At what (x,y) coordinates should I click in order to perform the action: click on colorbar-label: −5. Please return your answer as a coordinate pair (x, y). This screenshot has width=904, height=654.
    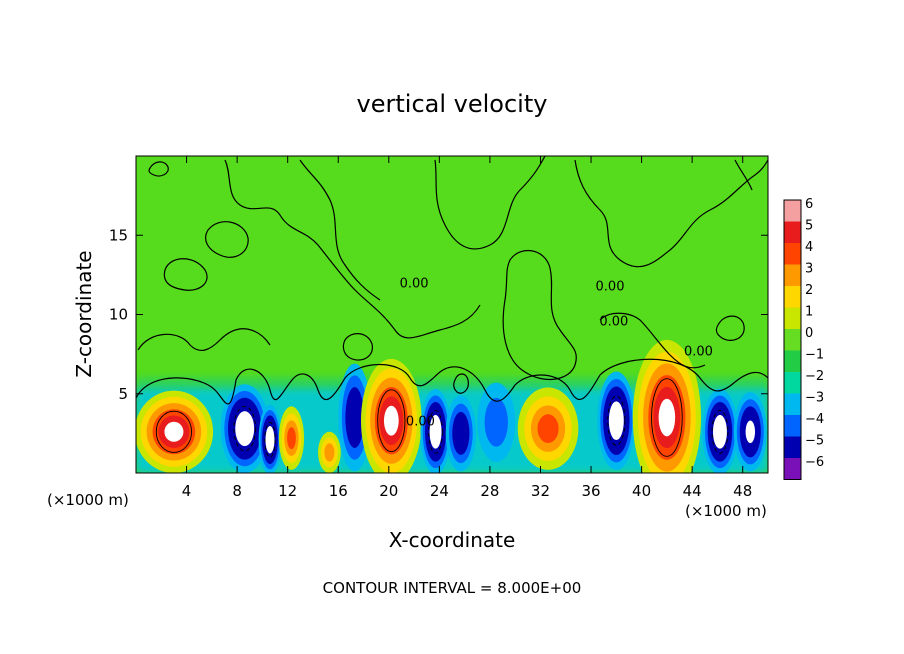
    Looking at the image, I should click on (814, 441).